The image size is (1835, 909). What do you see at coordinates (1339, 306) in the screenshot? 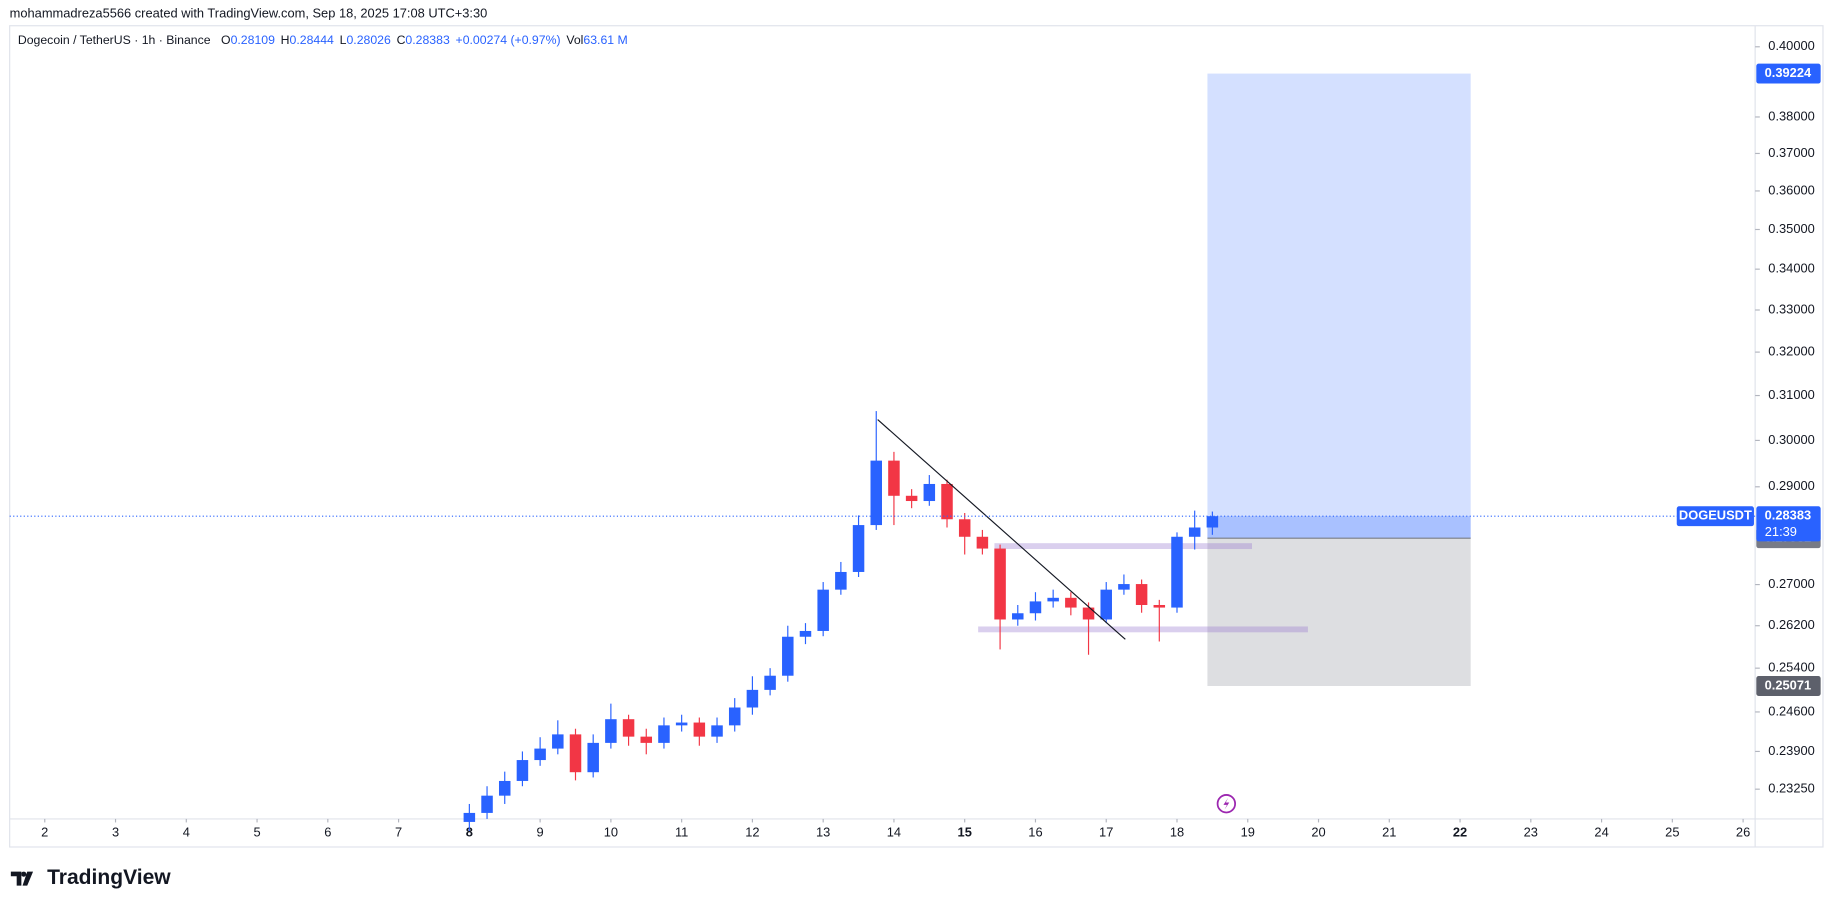
I see `target-zone` at bounding box center [1339, 306].